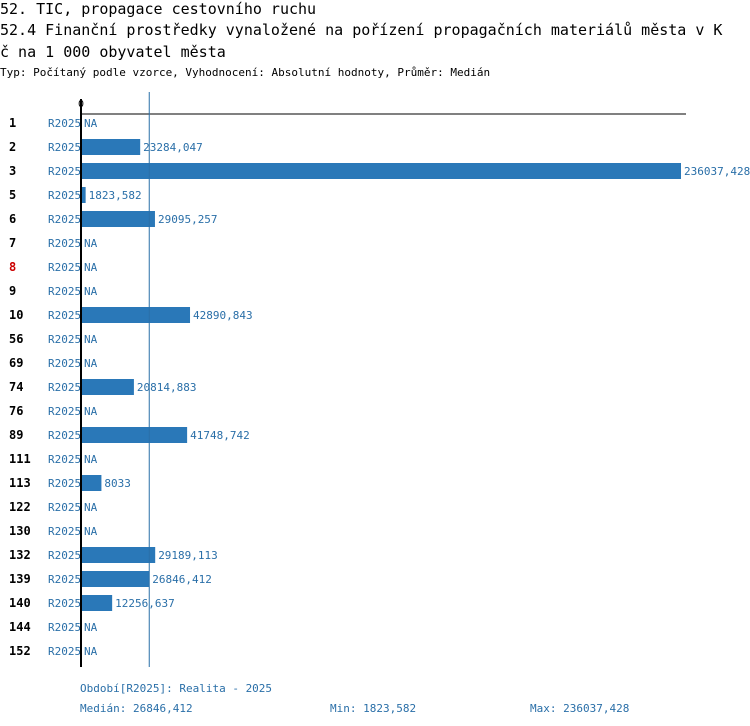 This screenshot has height=726, width=750. What do you see at coordinates (12, 219) in the screenshot?
I see `category-label: 6` at bounding box center [12, 219].